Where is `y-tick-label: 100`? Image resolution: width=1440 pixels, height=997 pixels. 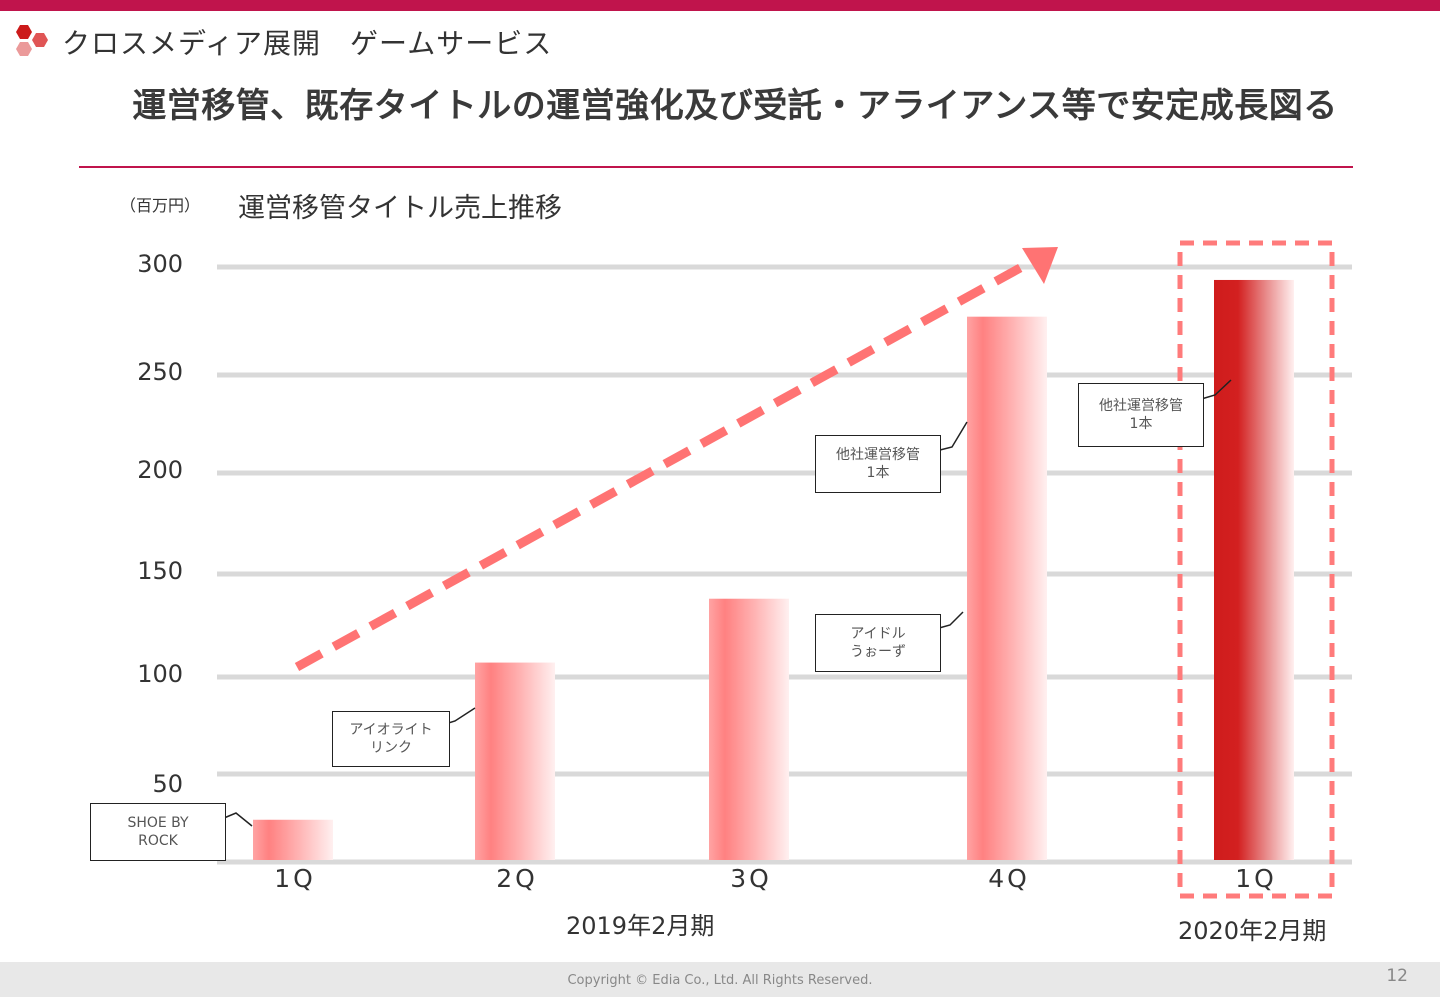
y-tick-label: 100 is located at coordinates (160, 674).